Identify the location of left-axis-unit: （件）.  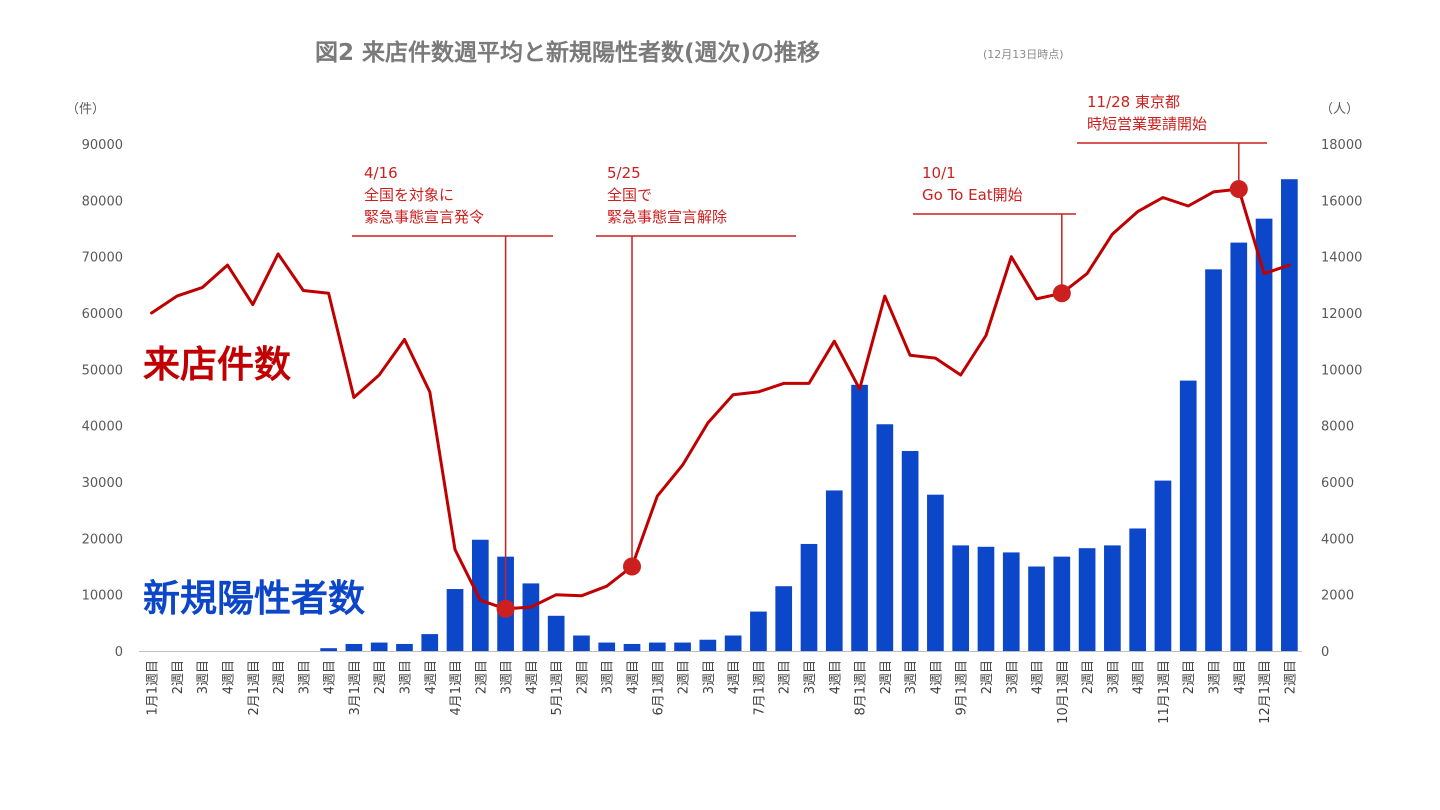
(85, 109).